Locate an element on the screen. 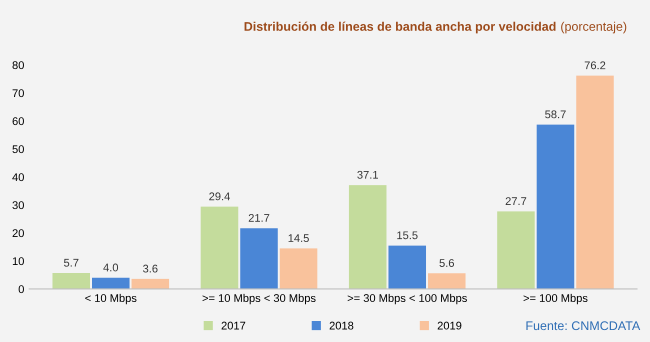 This screenshot has width=650, height=342. data-label: 27.7 is located at coordinates (516, 201).